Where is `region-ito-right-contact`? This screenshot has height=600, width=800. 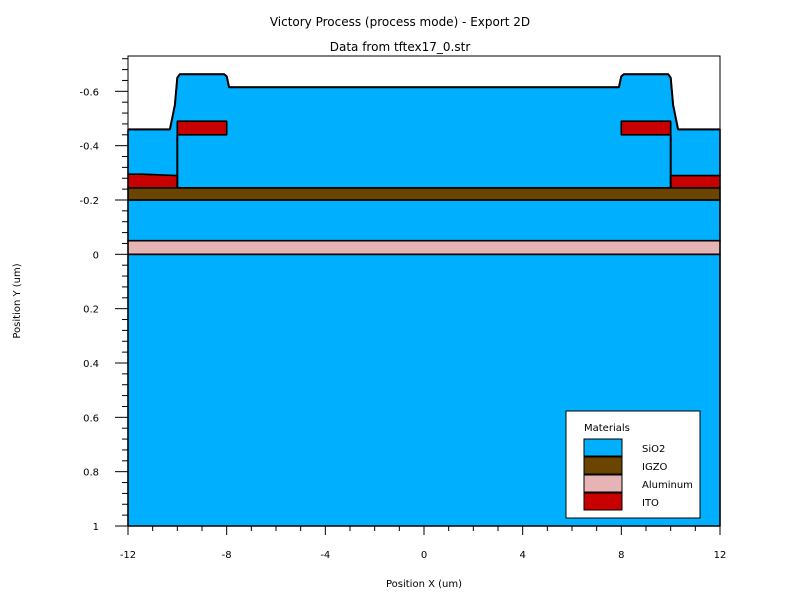 region-ito-right-contact is located at coordinates (695, 181).